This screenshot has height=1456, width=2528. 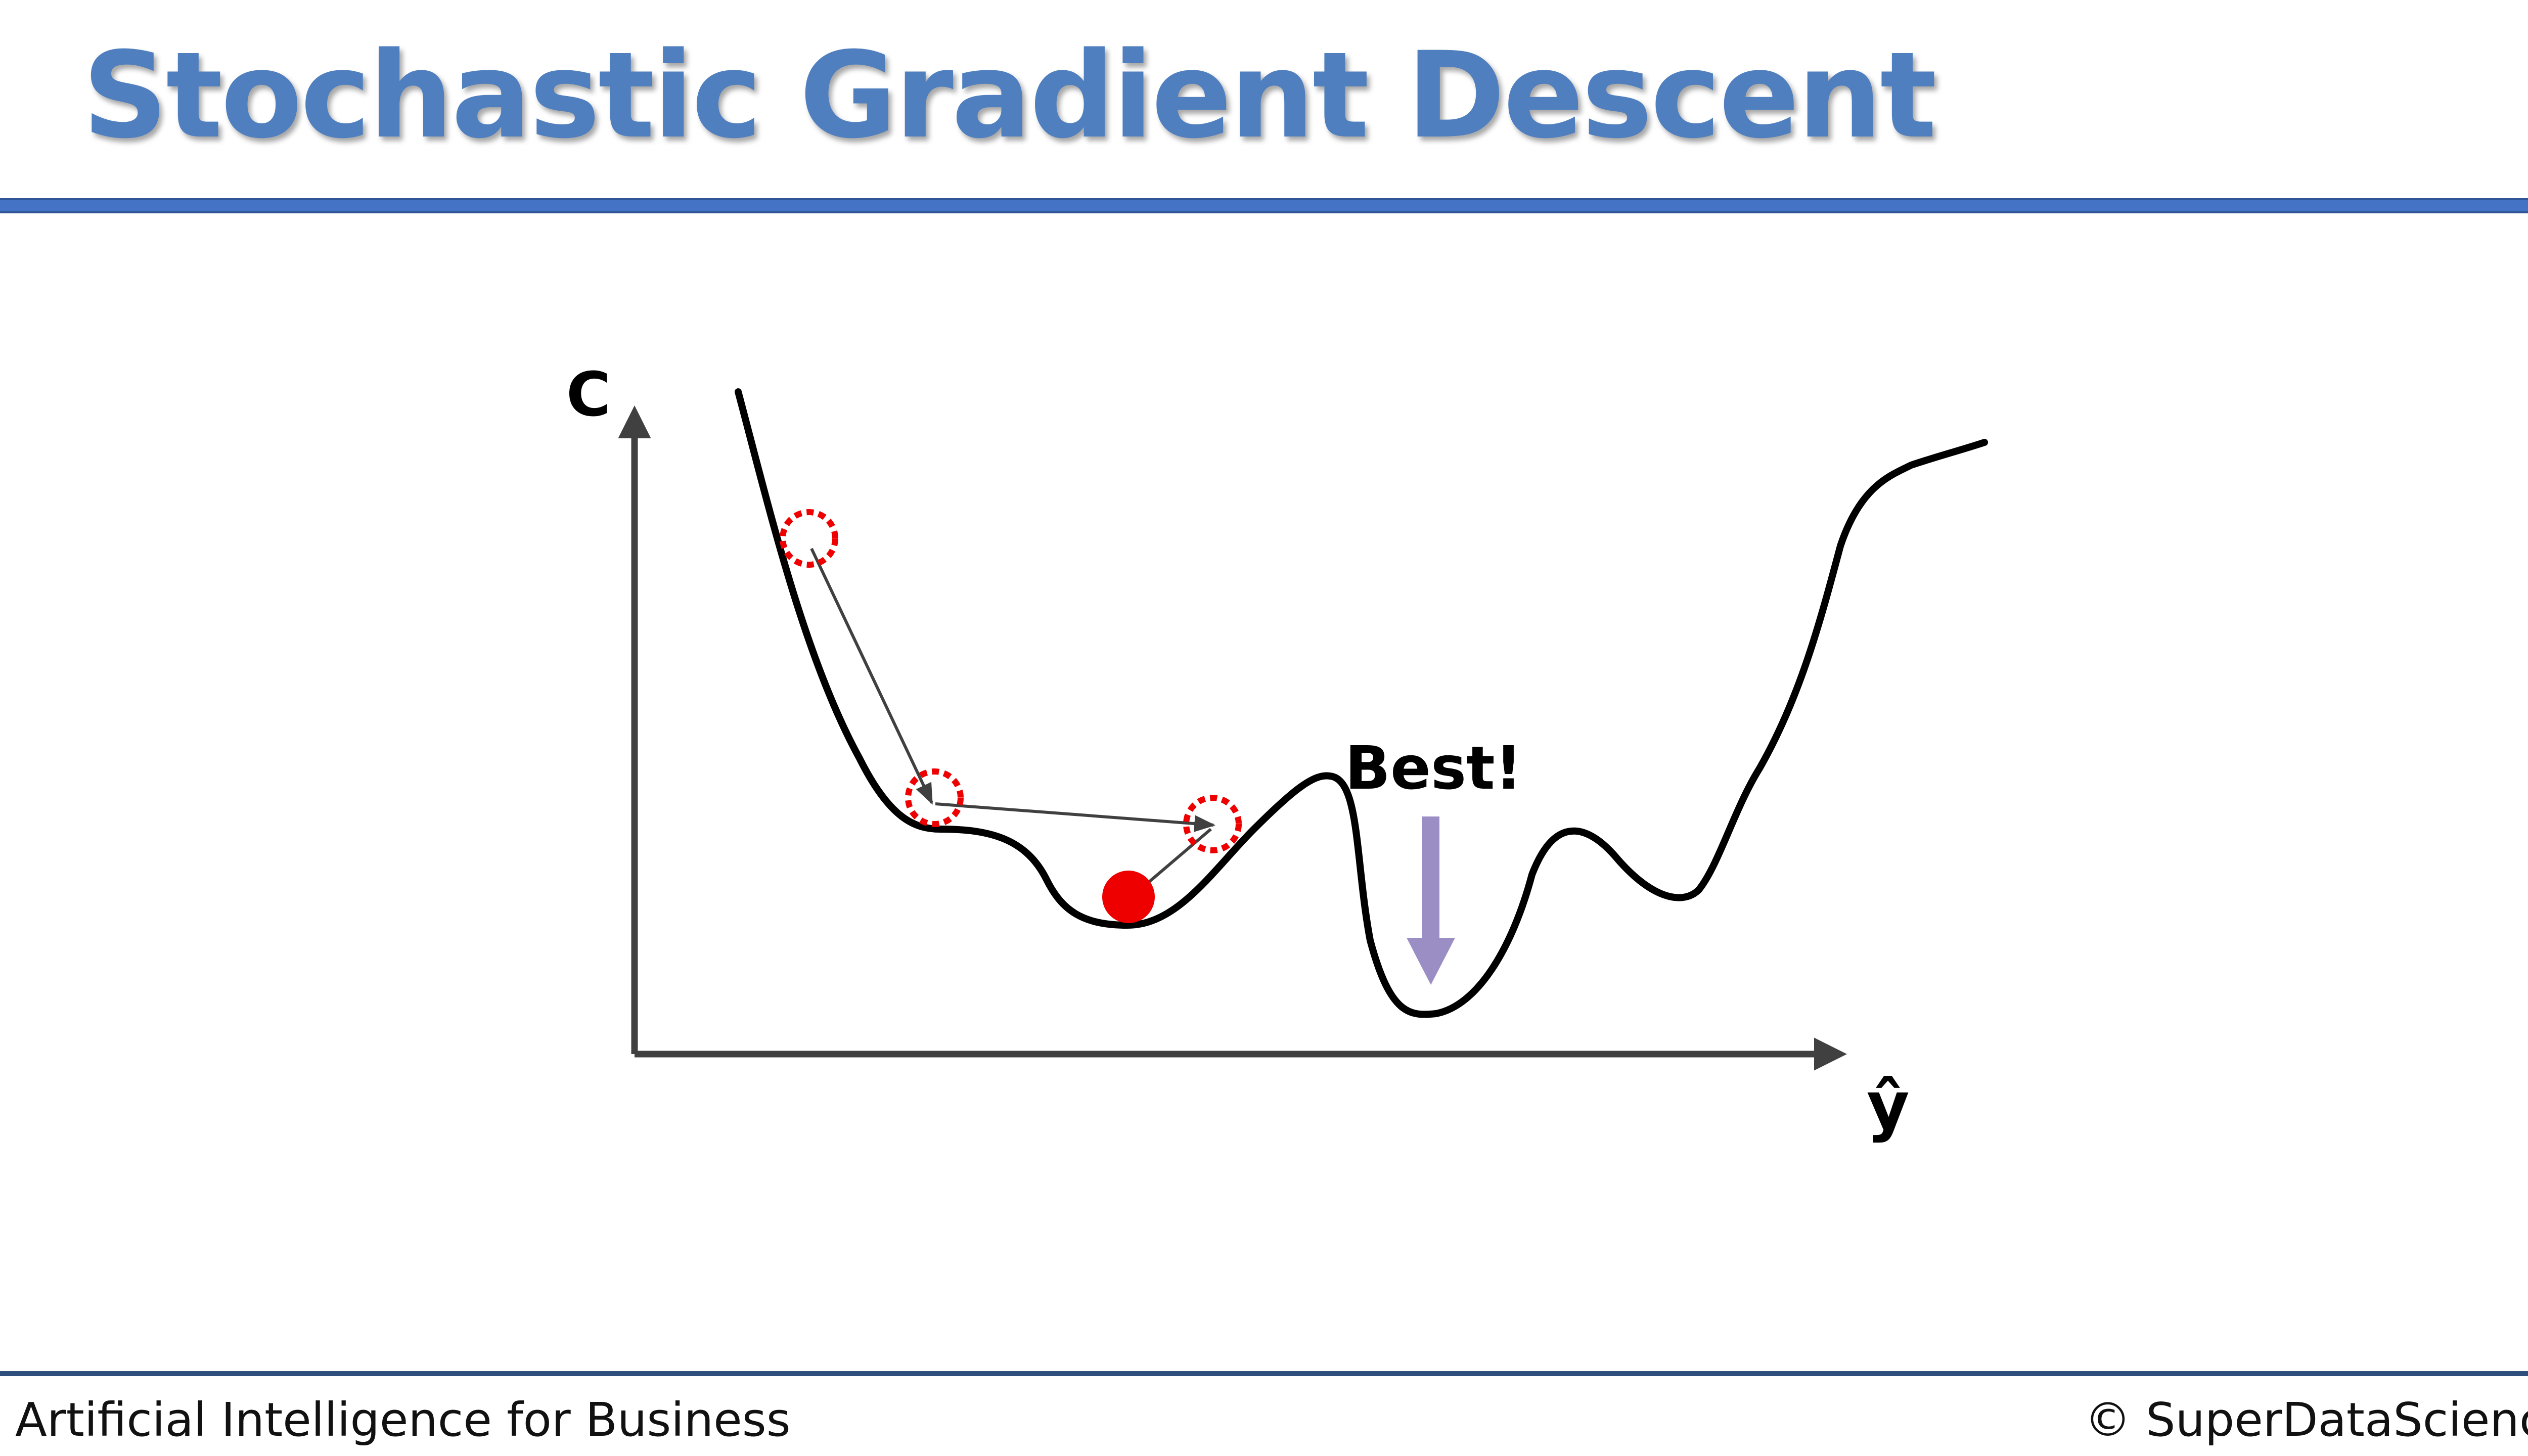 What do you see at coordinates (403, 1420) in the screenshot?
I see `footer-course-title: Artificial Intelligence for Business` at bounding box center [403, 1420].